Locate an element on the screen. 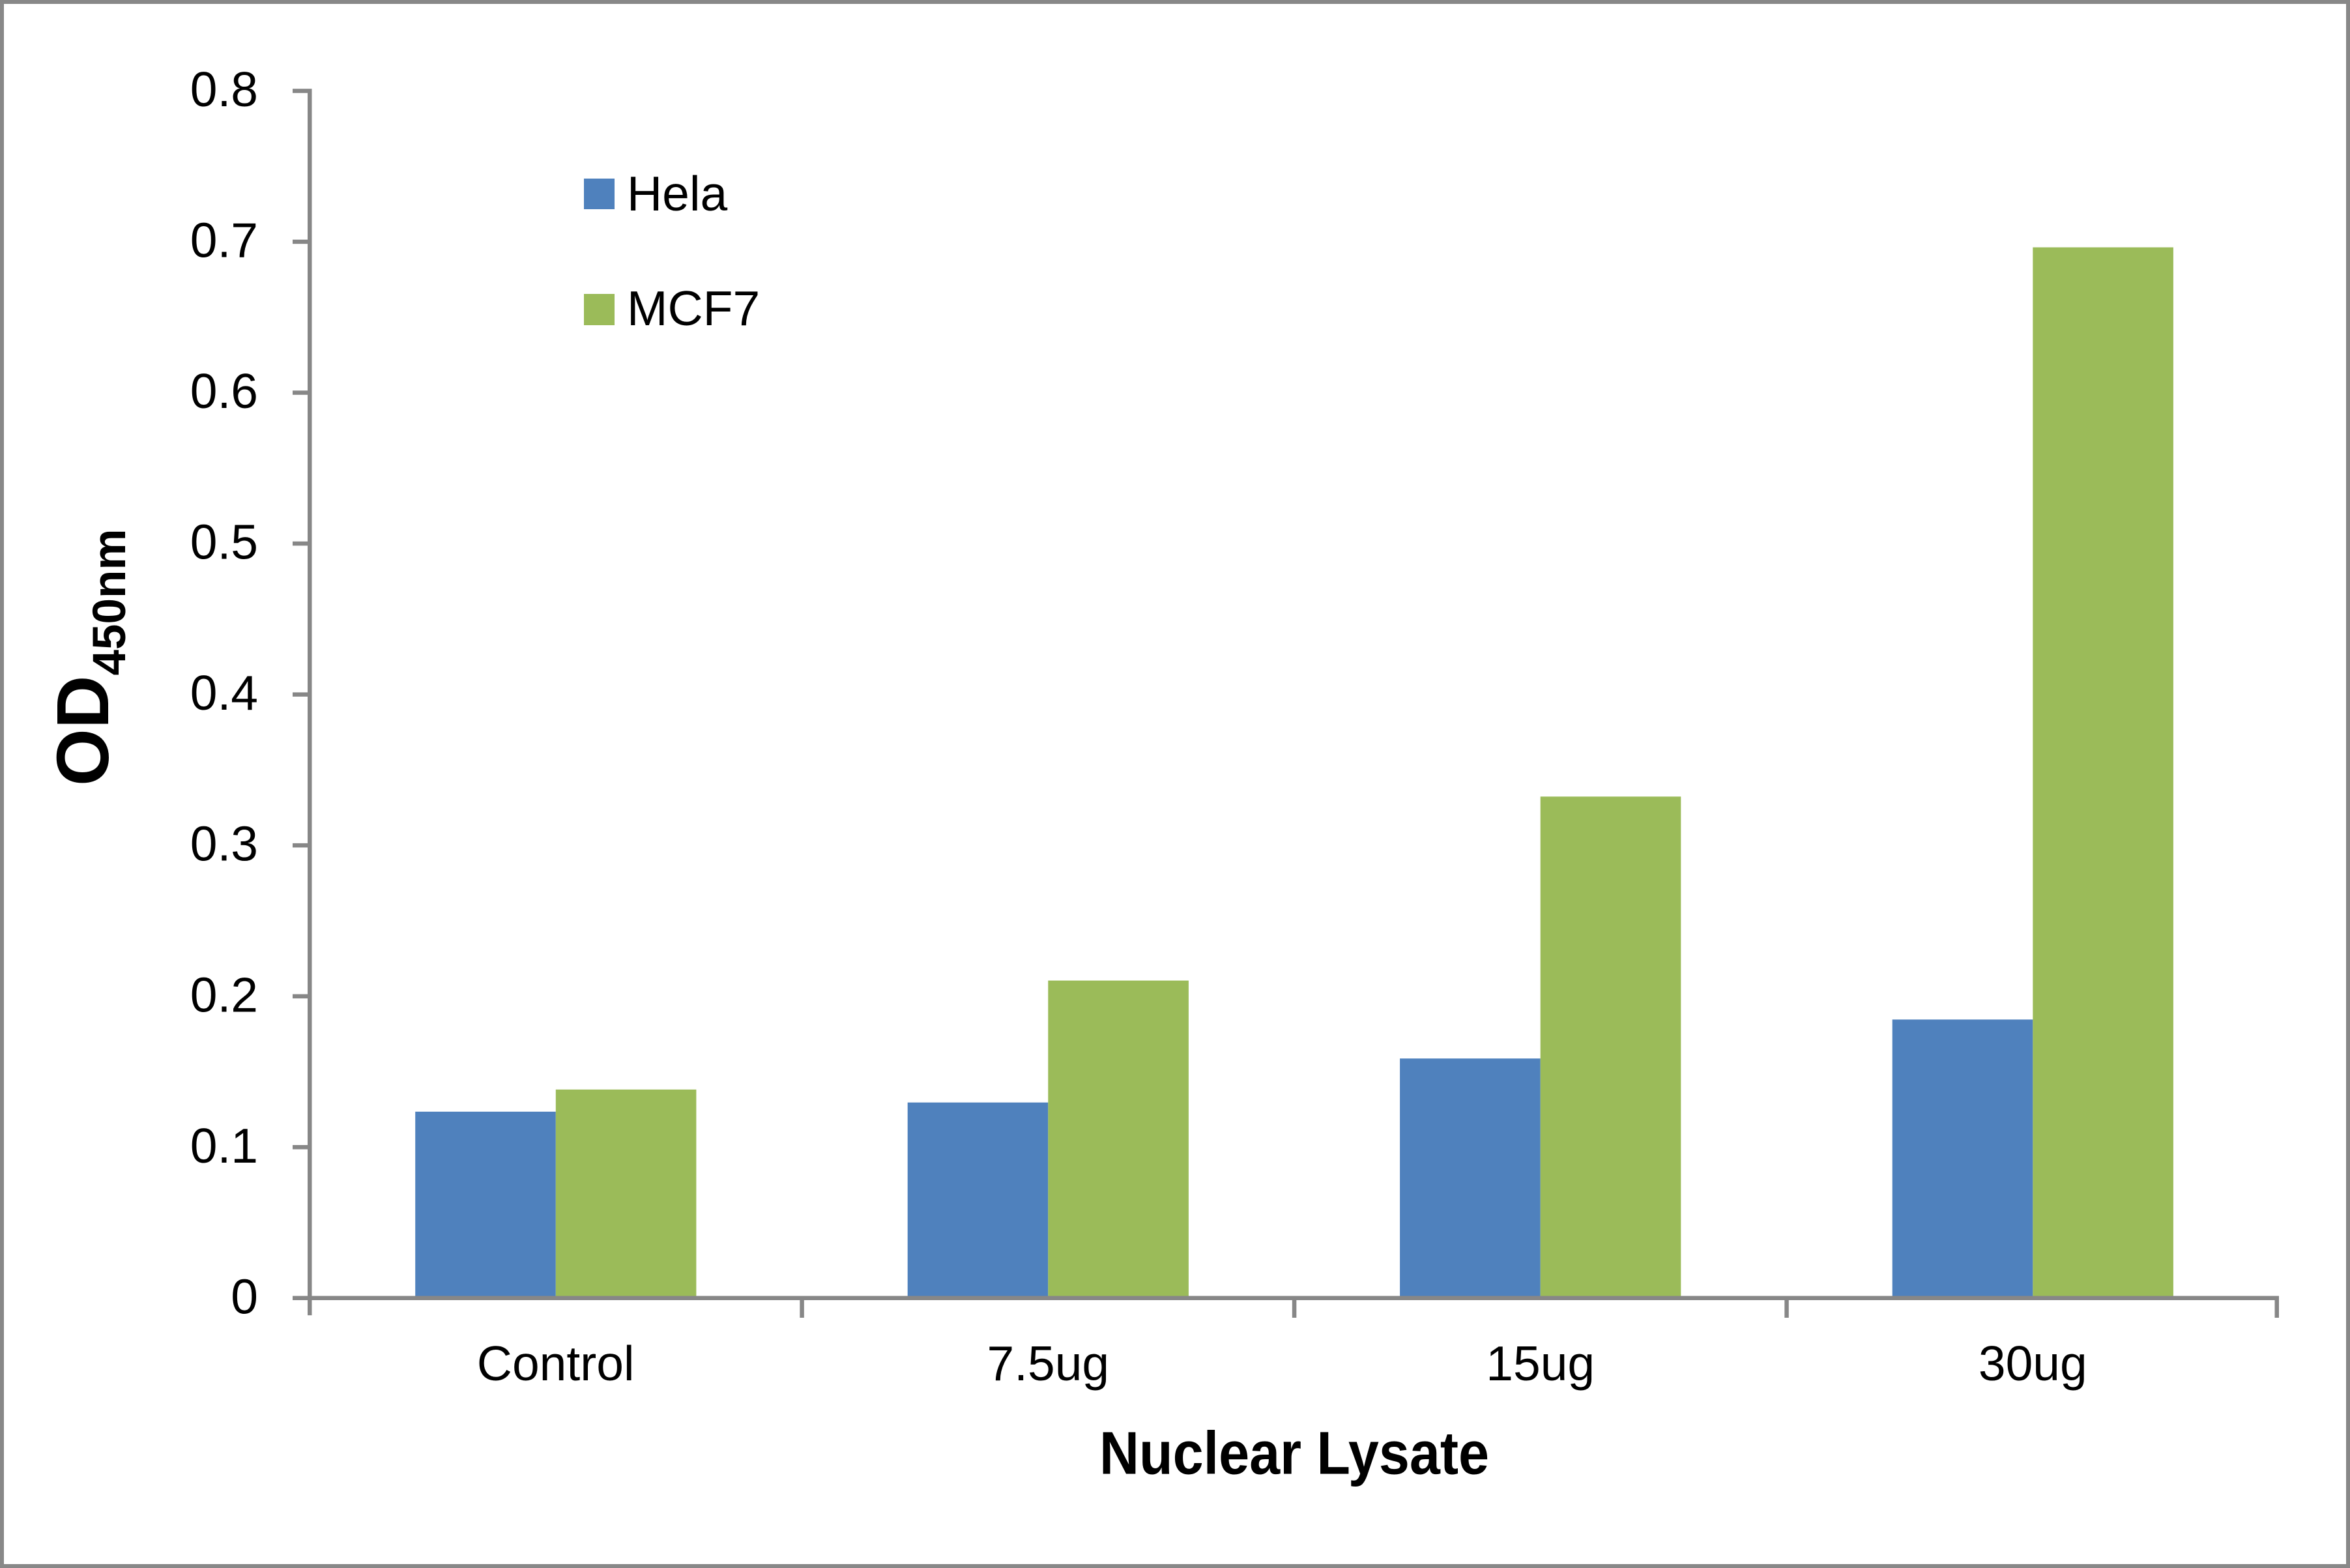 Image resolution: width=2350 pixels, height=1568 pixels. svg-text: 0.3 is located at coordinates (224, 844).